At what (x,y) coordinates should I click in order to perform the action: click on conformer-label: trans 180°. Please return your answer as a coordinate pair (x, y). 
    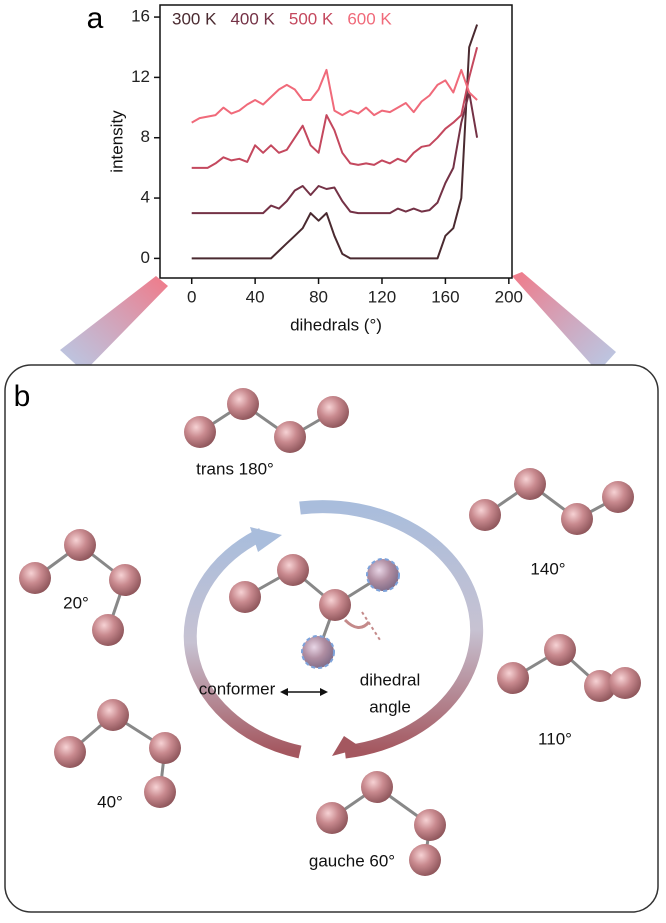
    Looking at the image, I should click on (235, 468).